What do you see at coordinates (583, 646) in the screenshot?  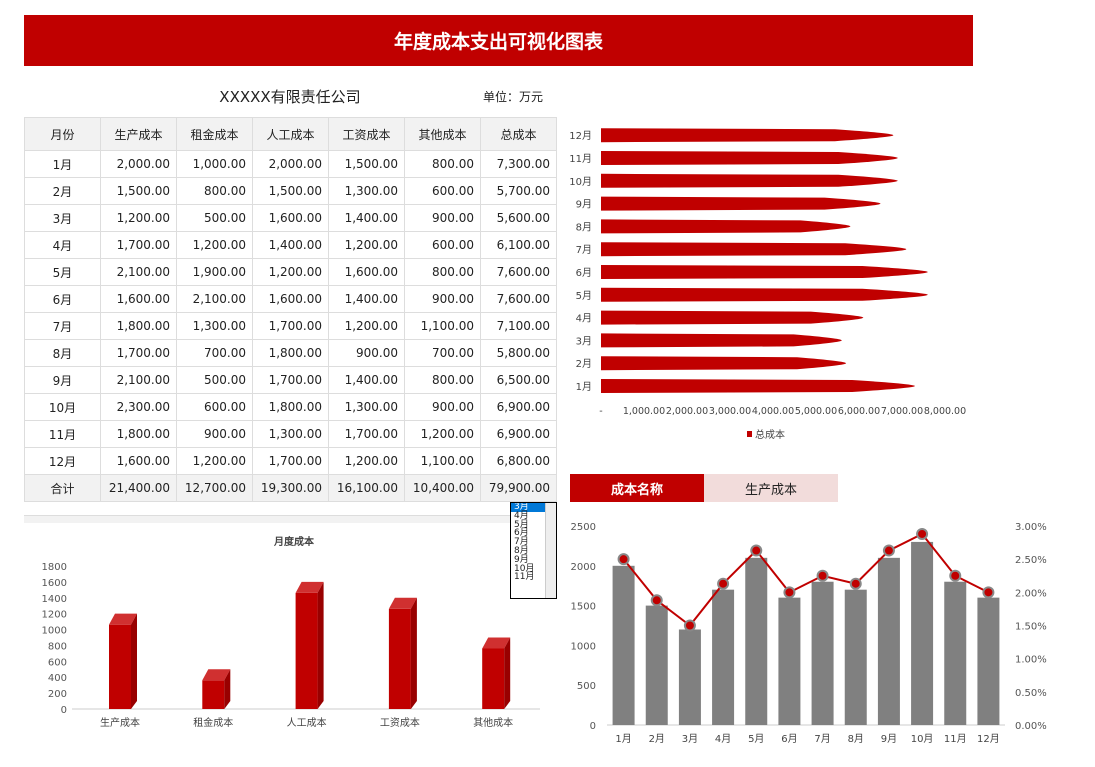 I see `y-tick-label: 1000` at bounding box center [583, 646].